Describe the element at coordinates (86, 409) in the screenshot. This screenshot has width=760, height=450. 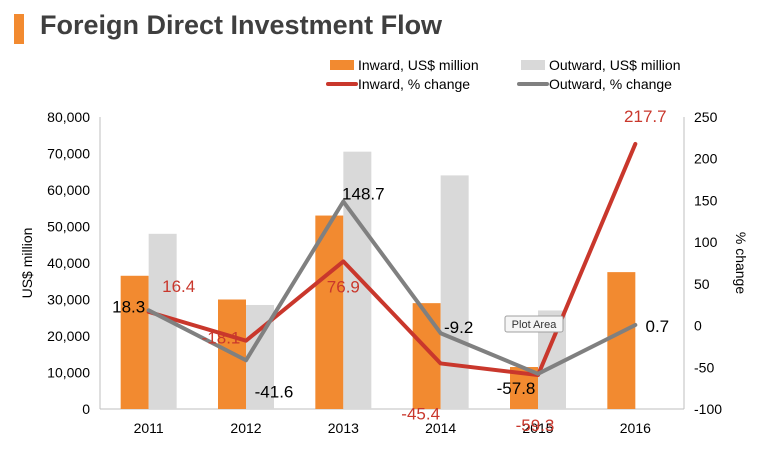
I see `y-tick-label: 0` at that location.